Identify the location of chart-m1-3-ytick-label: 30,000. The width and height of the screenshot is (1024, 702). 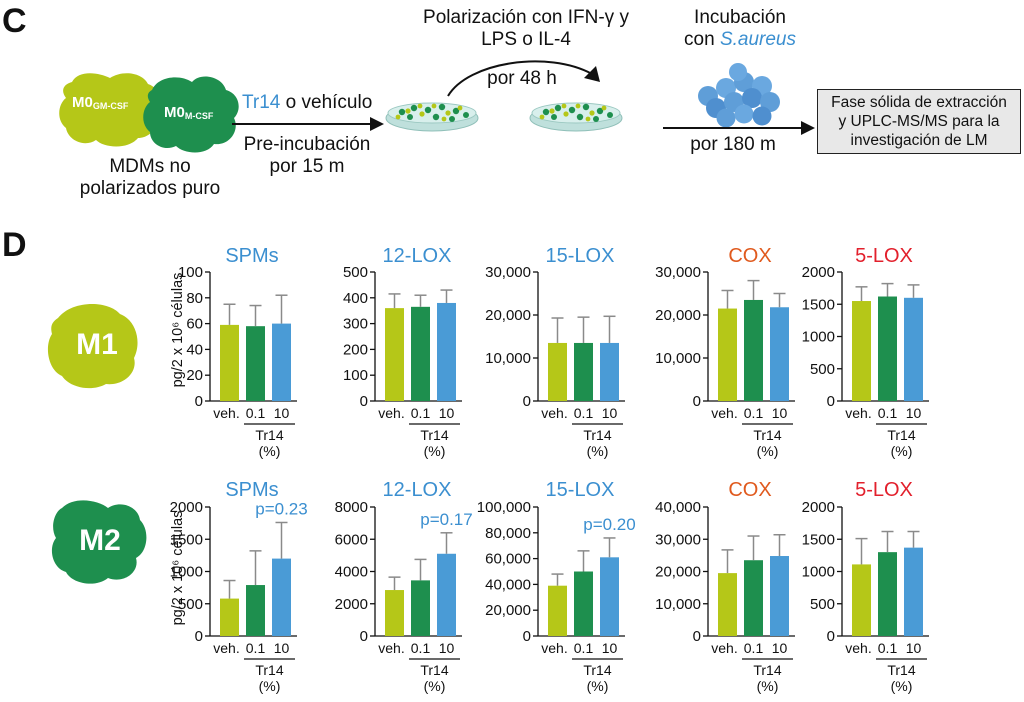
(508, 272).